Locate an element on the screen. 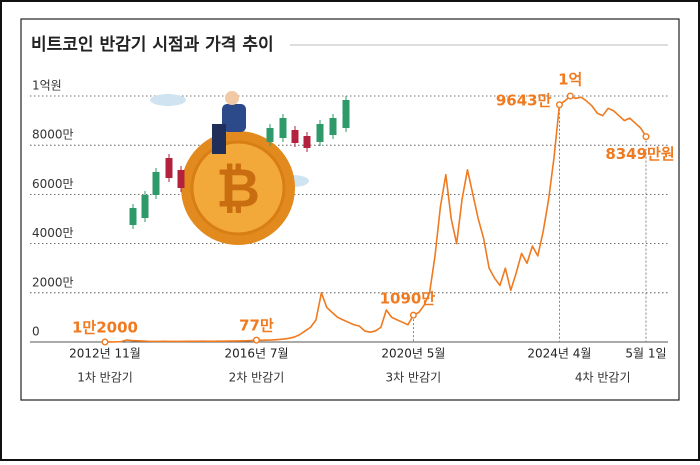 The width and height of the screenshot is (700, 465). figure-leg is located at coordinates (219, 139).